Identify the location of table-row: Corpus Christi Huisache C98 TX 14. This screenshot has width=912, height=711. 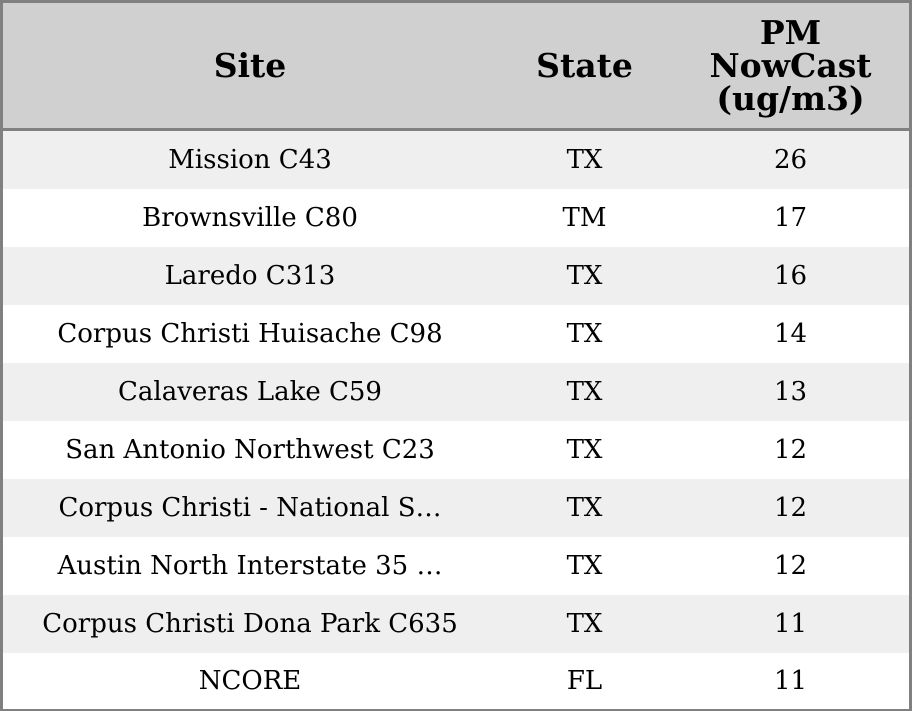
(456, 334).